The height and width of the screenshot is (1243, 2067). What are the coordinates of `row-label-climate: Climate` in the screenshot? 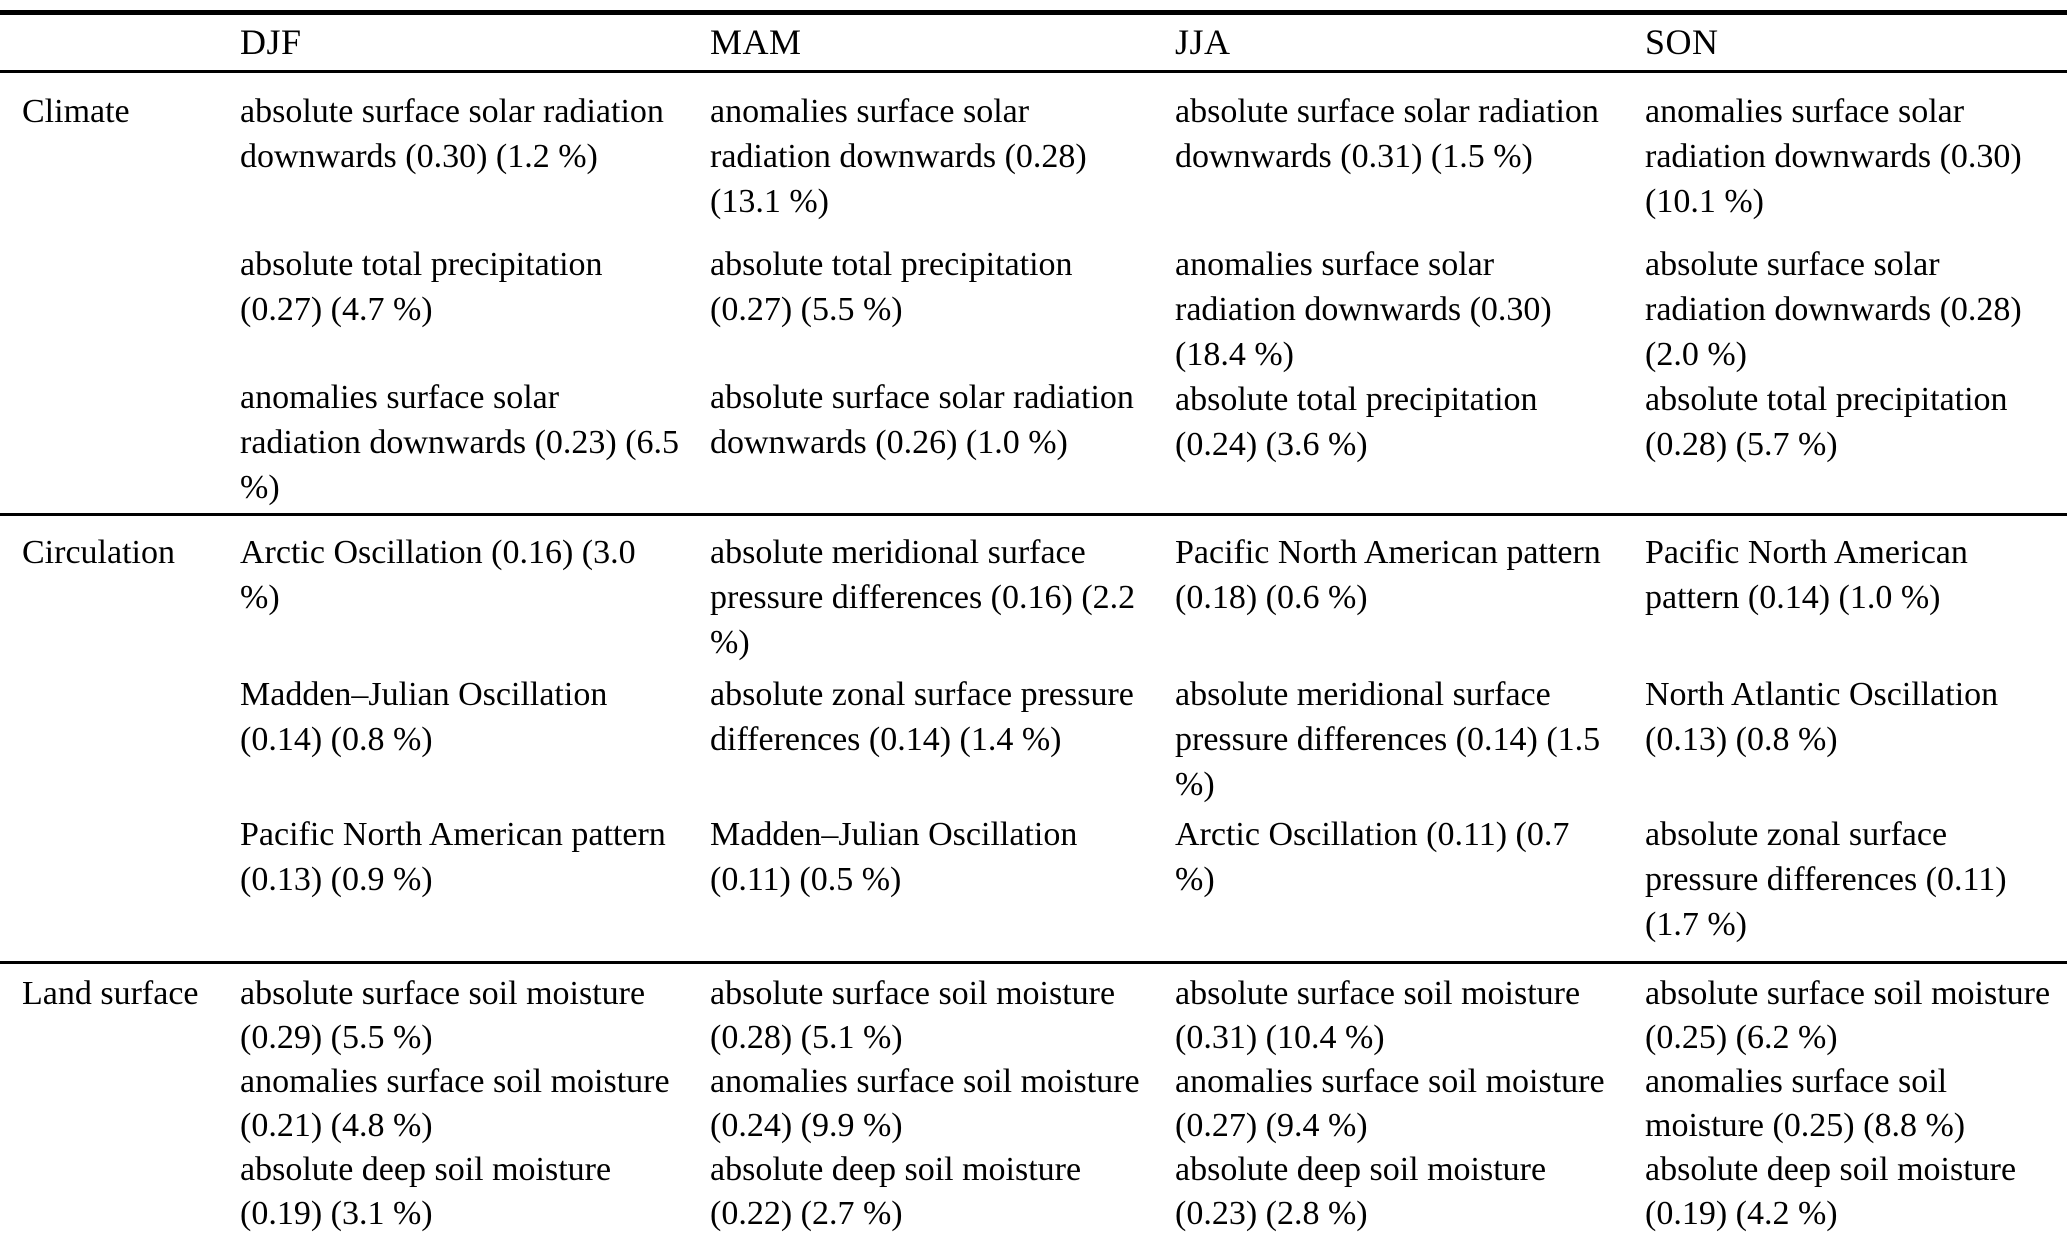 It's located at (131, 111).